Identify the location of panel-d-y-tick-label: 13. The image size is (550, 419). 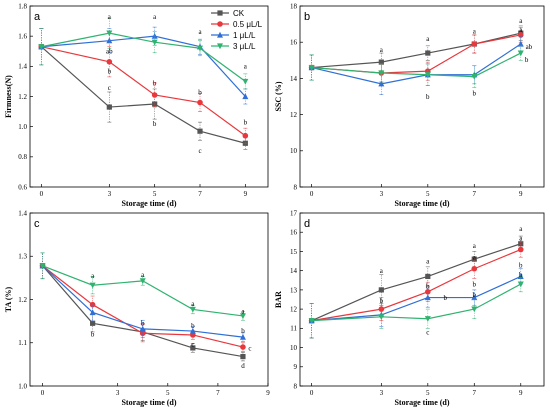
(294, 290).